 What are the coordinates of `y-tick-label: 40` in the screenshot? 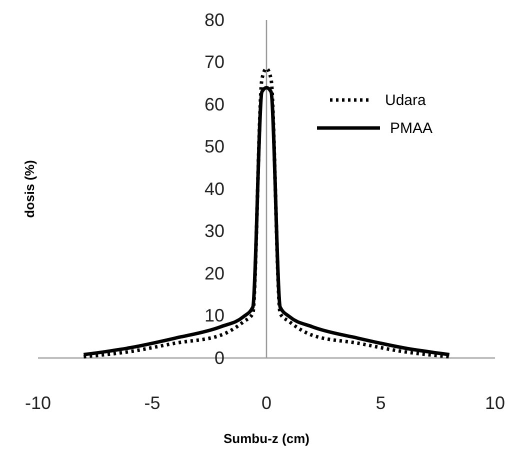 It's located at (214, 188).